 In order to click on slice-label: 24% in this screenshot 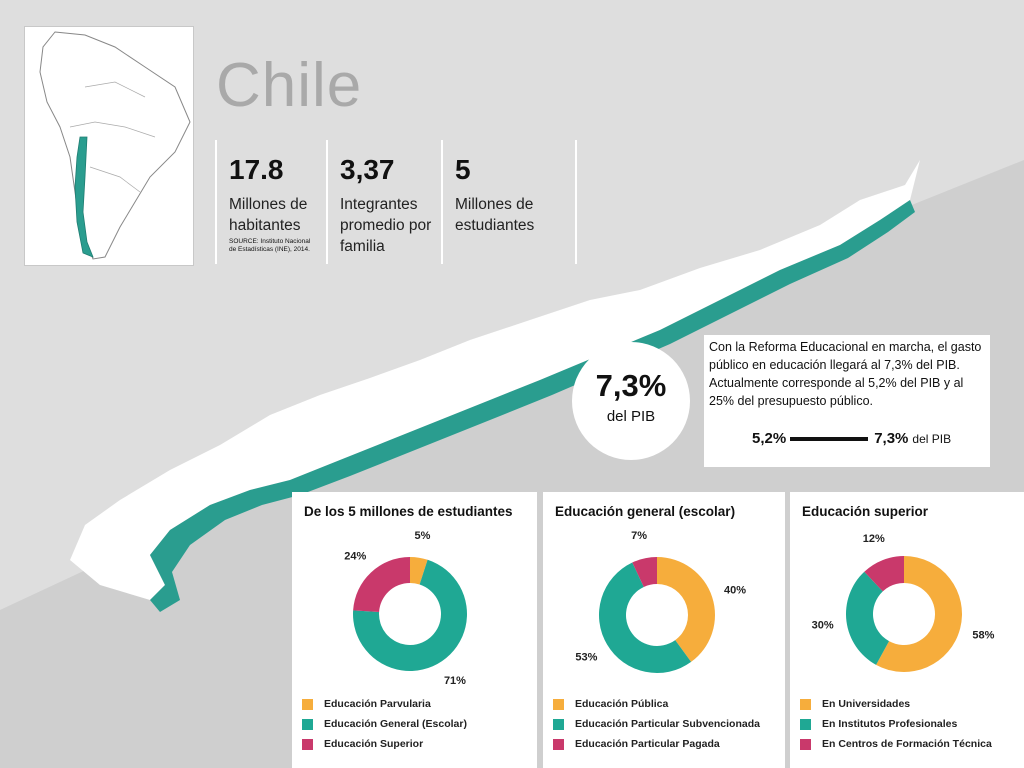, I will do `click(355, 557)`.